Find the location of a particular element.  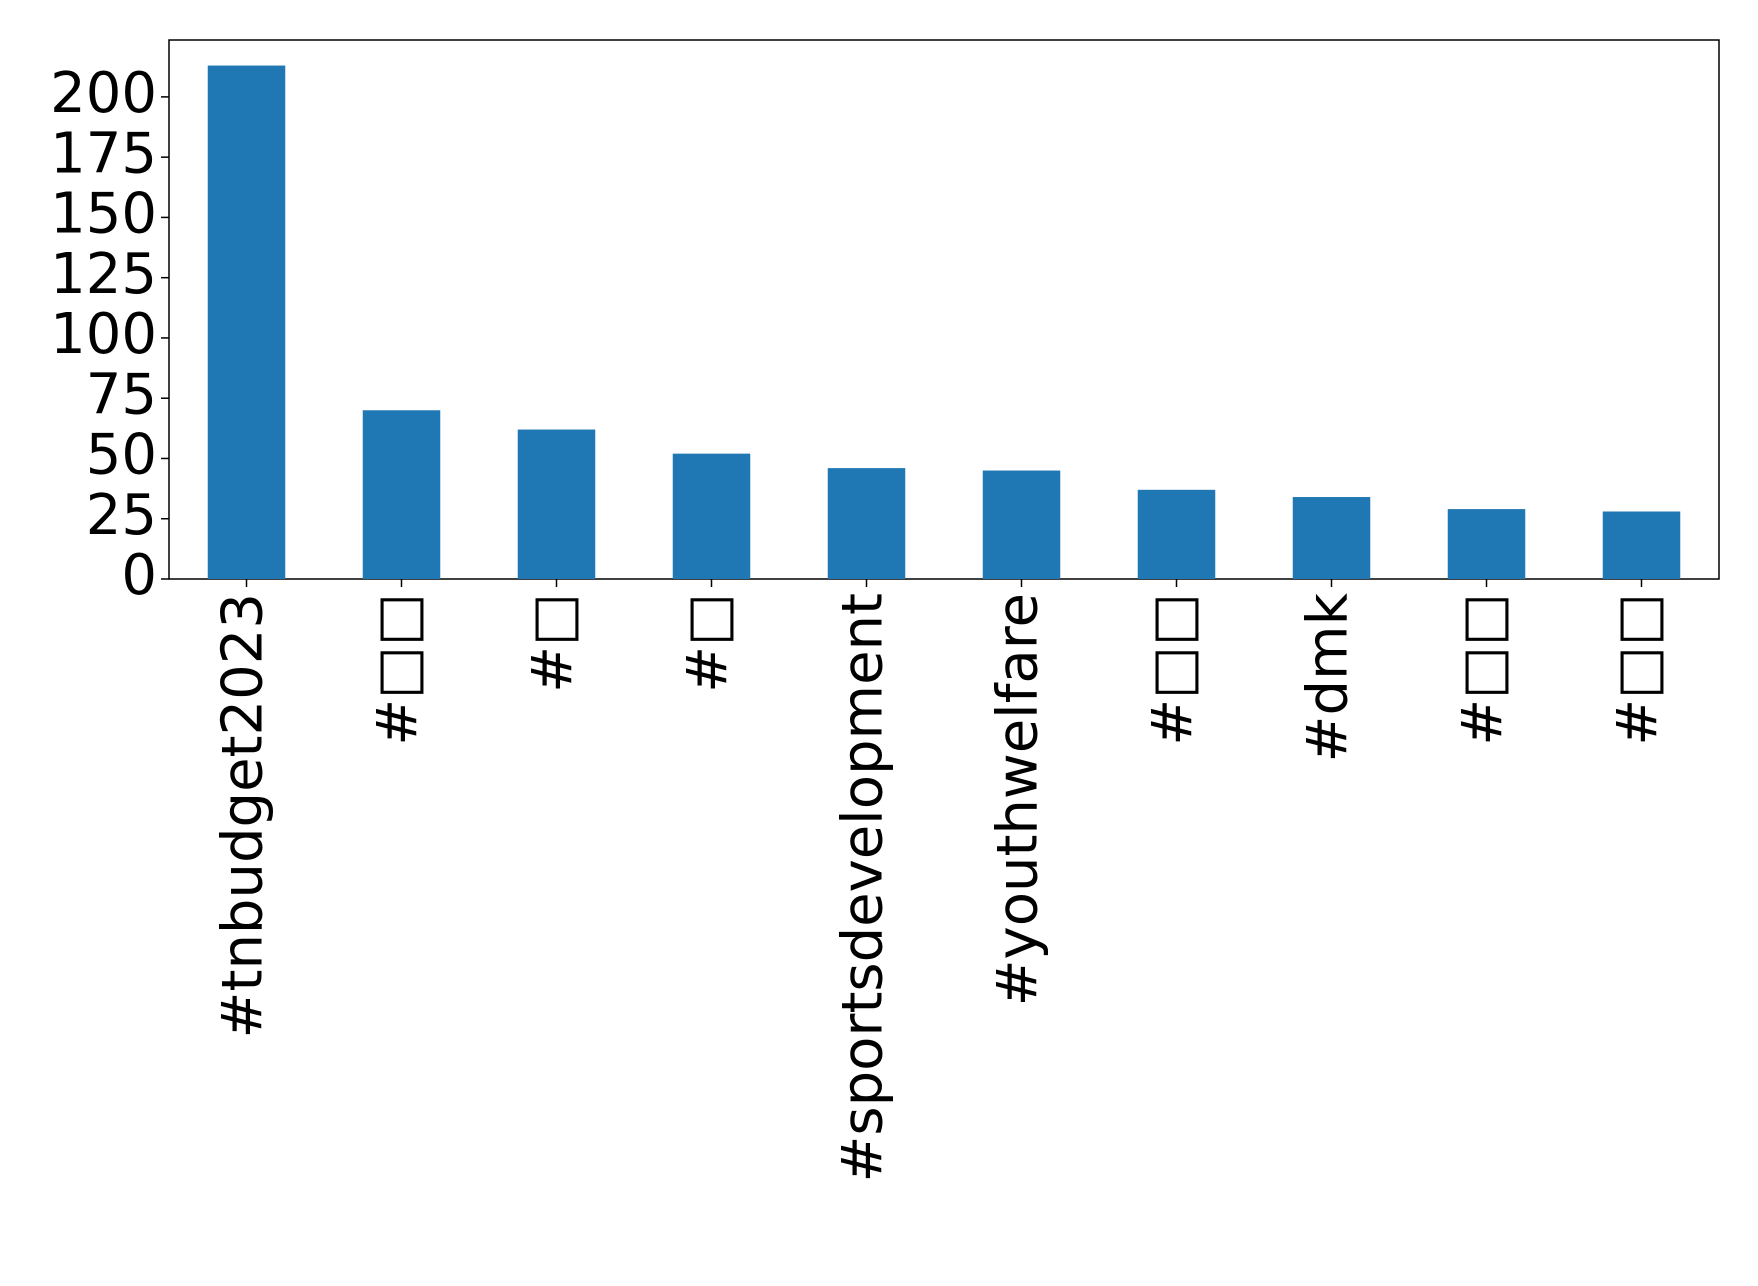

y-tick-label: 25 is located at coordinates (121, 515).